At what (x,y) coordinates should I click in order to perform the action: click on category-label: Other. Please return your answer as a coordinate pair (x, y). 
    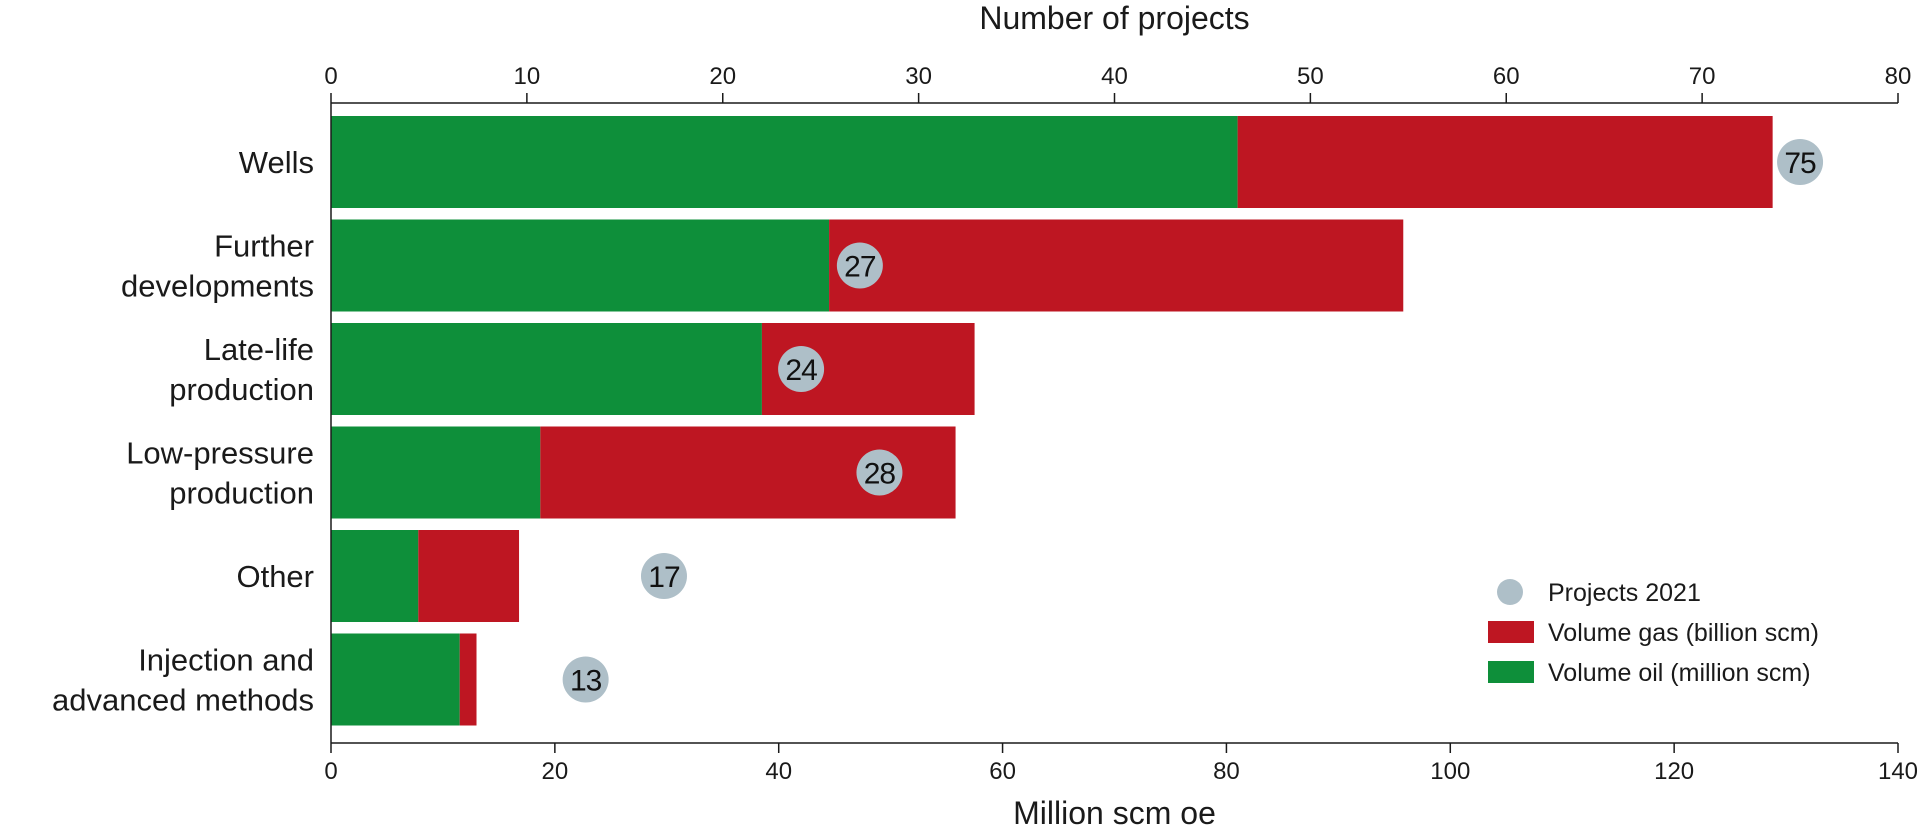
    Looking at the image, I should click on (275, 576).